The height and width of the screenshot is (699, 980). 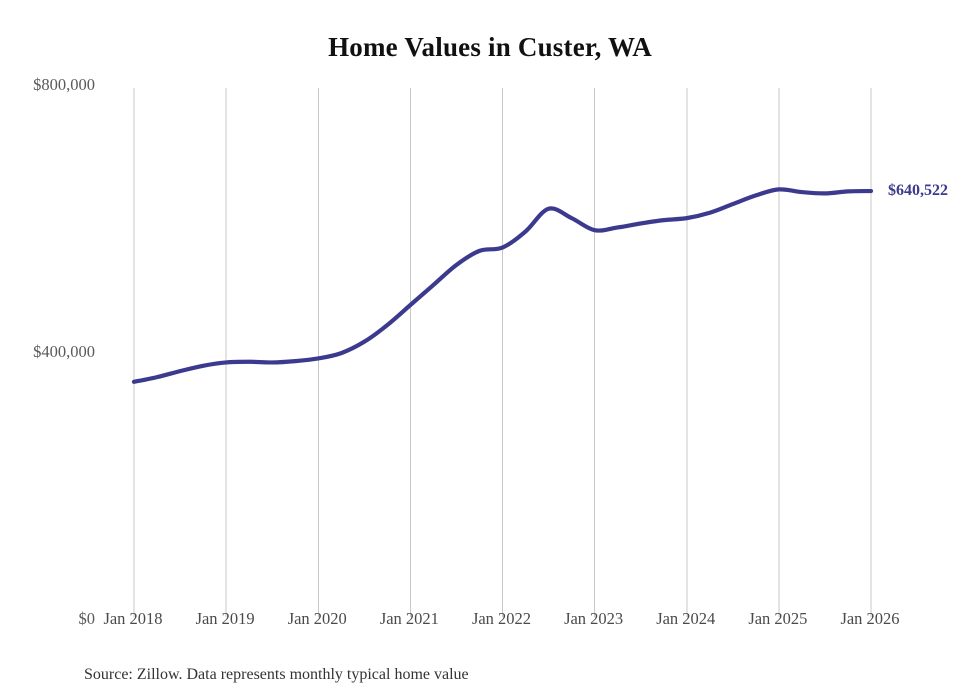 What do you see at coordinates (409, 618) in the screenshot?
I see `x-axis-tick-label: Jan 2021` at bounding box center [409, 618].